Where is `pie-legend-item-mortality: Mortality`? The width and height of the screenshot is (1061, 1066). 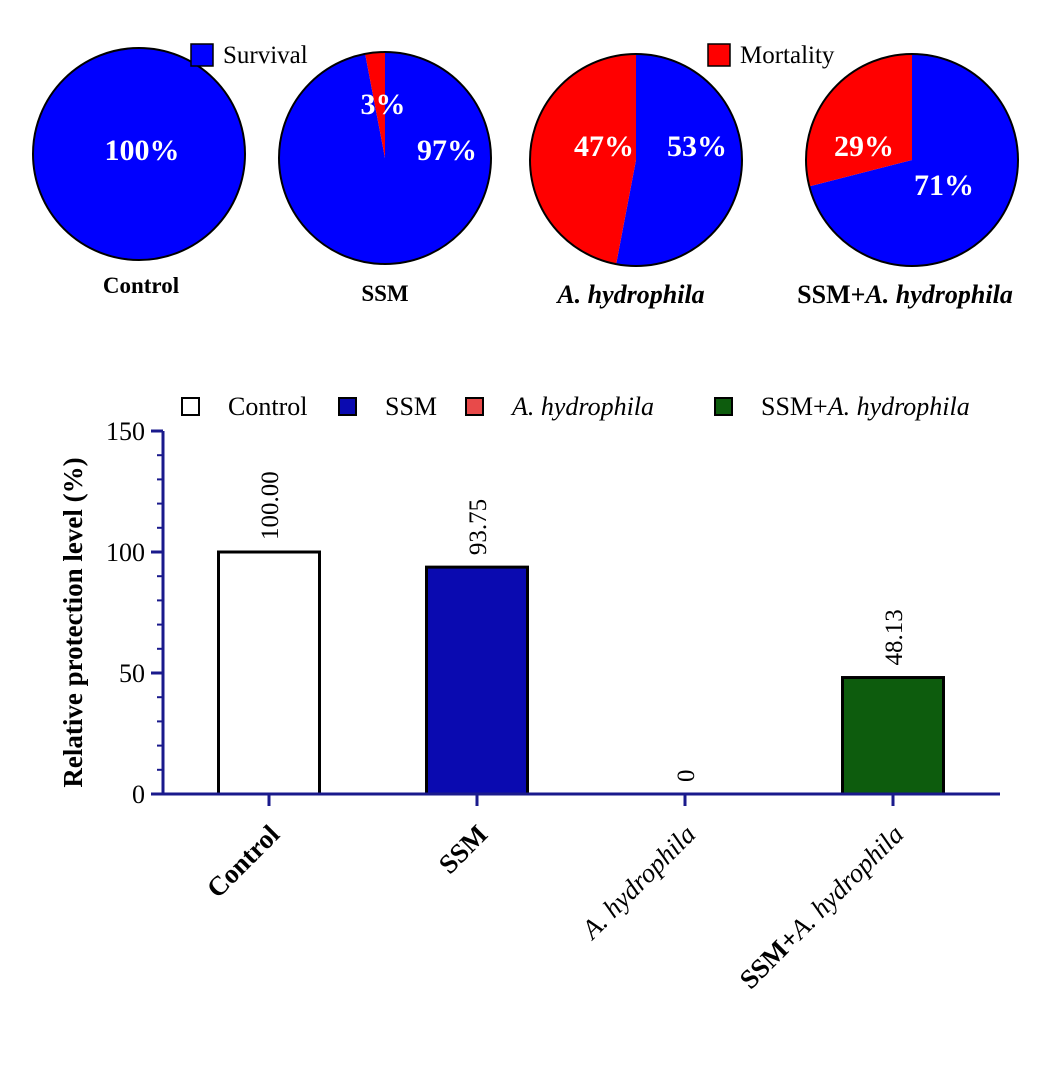 pie-legend-item-mortality: Mortality is located at coordinates (771, 55).